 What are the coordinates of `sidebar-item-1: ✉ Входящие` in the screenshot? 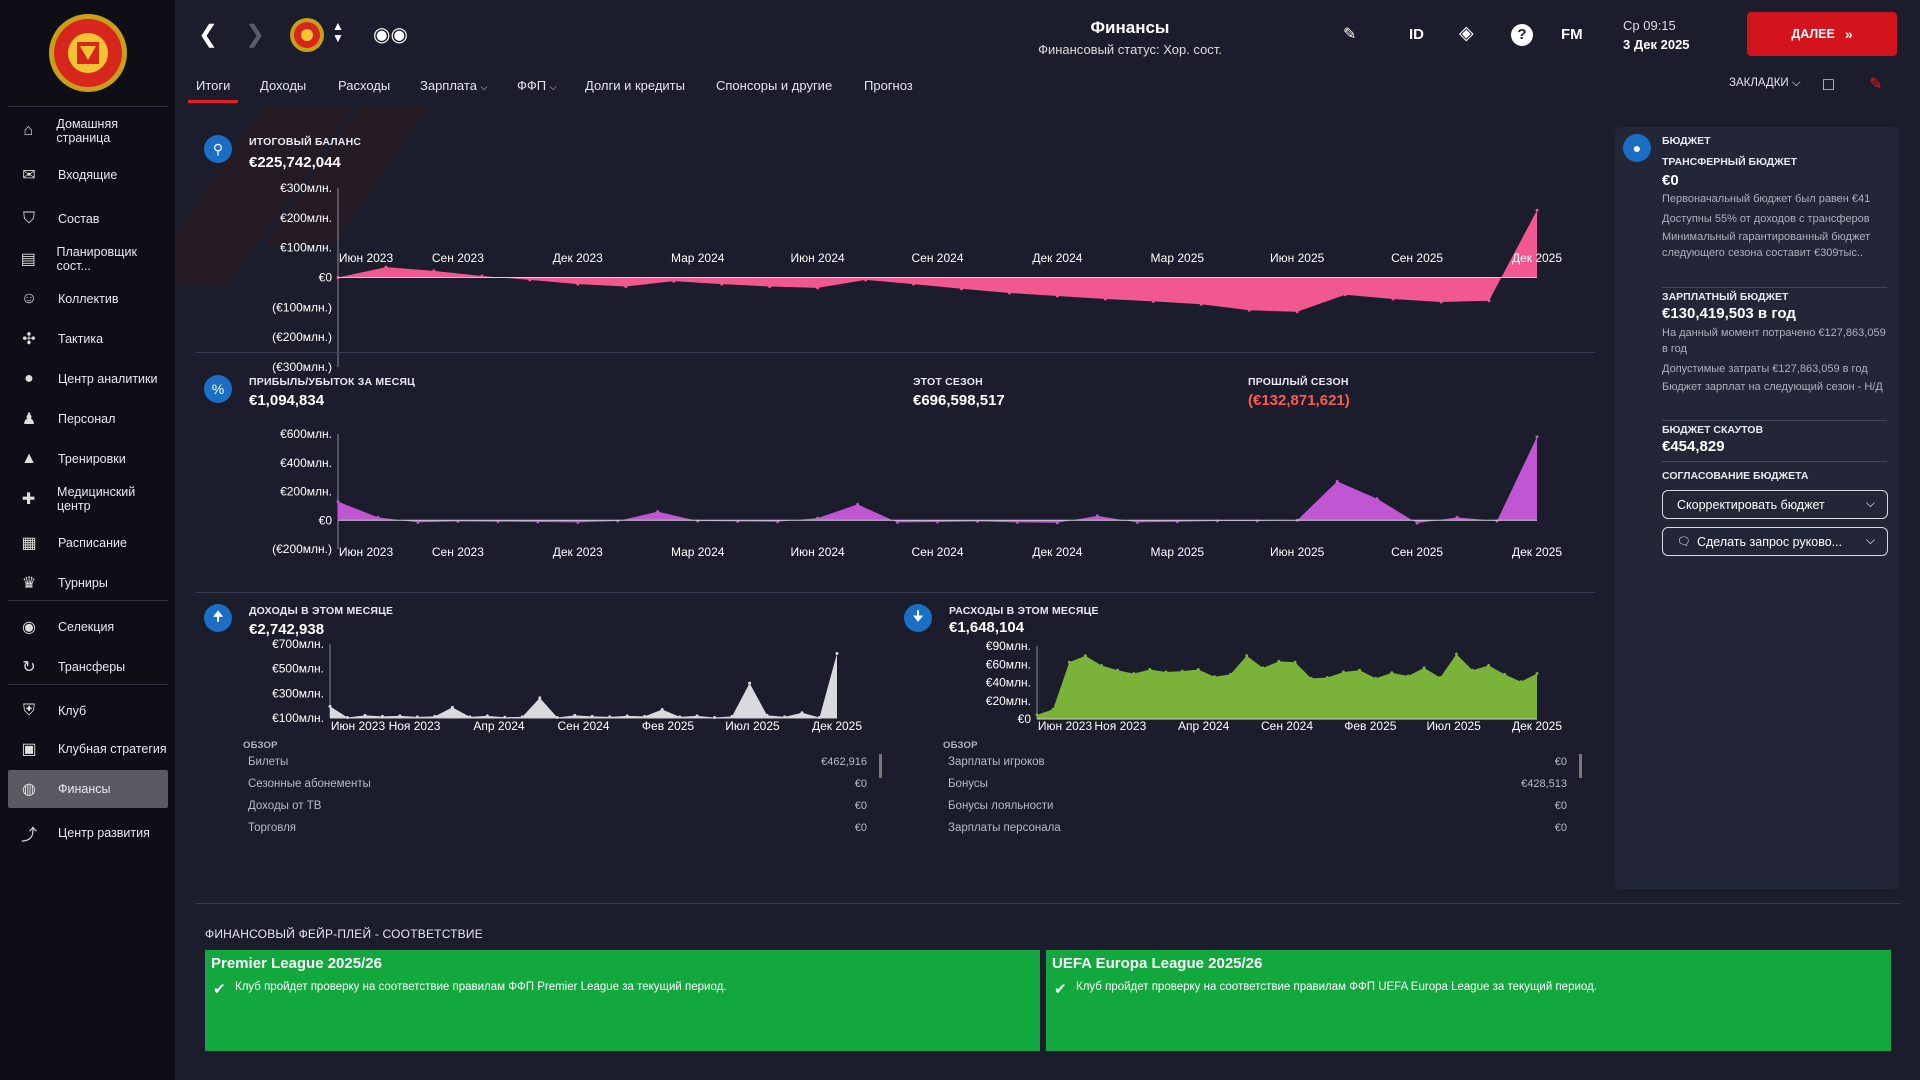 It's located at (88, 175).